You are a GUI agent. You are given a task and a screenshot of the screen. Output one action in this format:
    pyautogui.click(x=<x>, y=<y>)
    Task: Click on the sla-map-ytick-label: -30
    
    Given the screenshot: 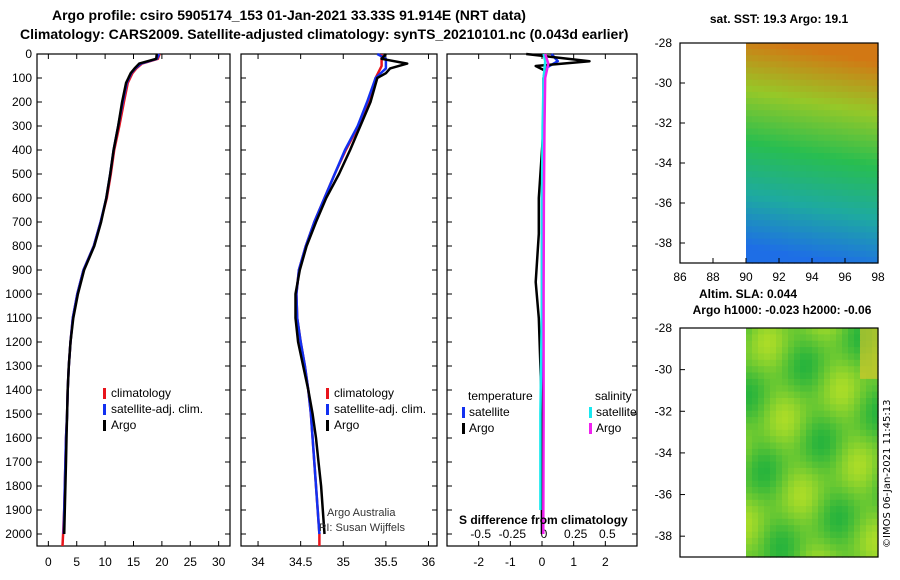 What is the action you would take?
    pyautogui.click(x=664, y=370)
    